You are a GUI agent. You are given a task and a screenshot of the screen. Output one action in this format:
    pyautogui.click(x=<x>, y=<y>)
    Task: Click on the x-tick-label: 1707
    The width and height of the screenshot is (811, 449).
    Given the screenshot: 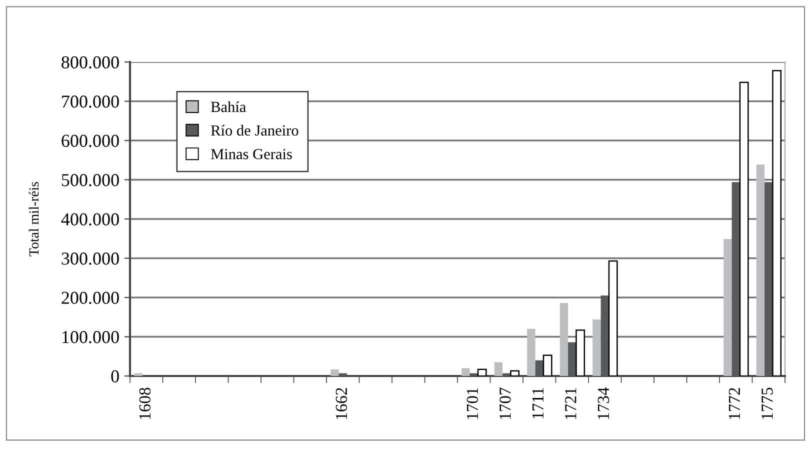 What is the action you would take?
    pyautogui.click(x=505, y=403)
    